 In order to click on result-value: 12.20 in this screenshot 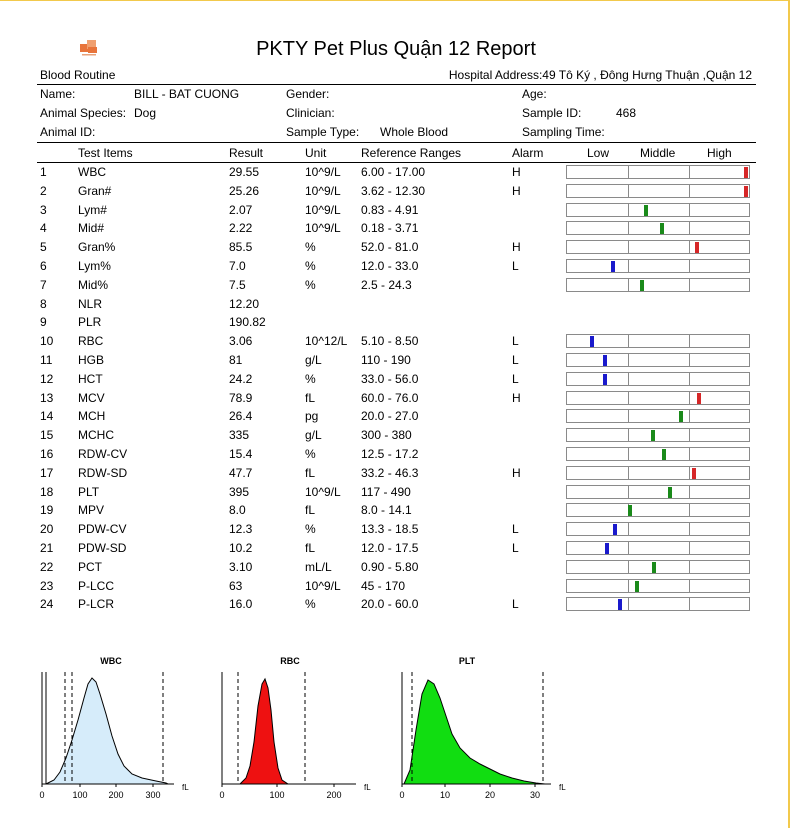, I will do `click(244, 303)`.